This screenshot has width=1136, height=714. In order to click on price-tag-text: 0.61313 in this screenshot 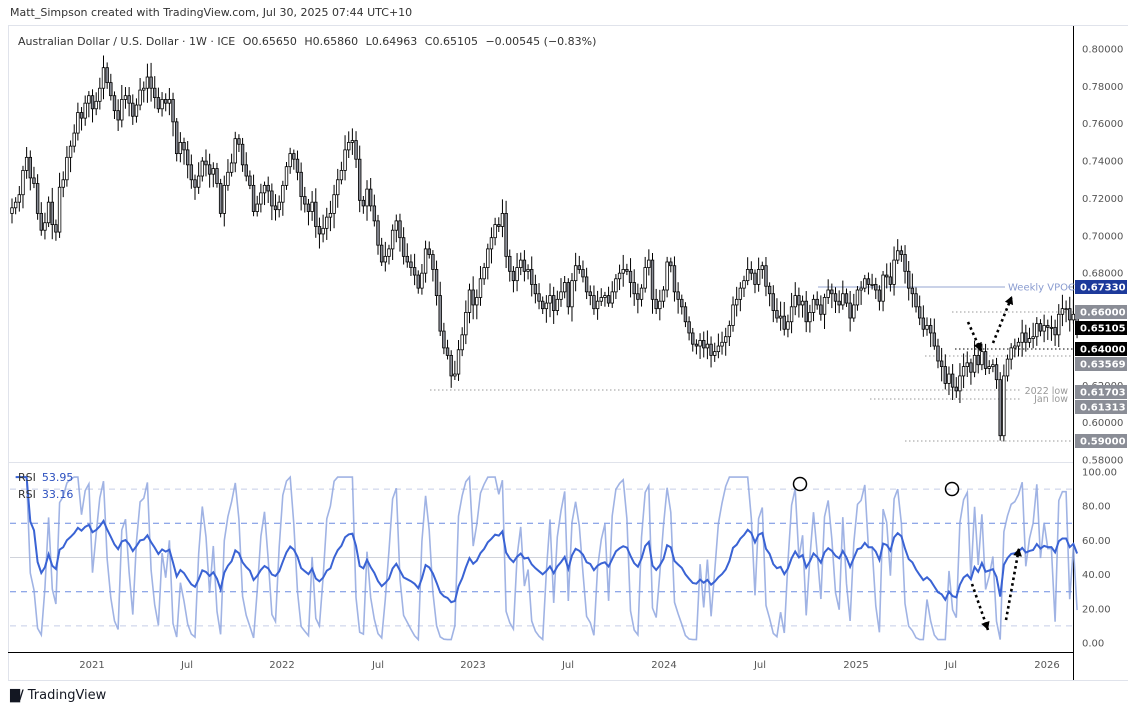, I will do `click(1103, 408)`.